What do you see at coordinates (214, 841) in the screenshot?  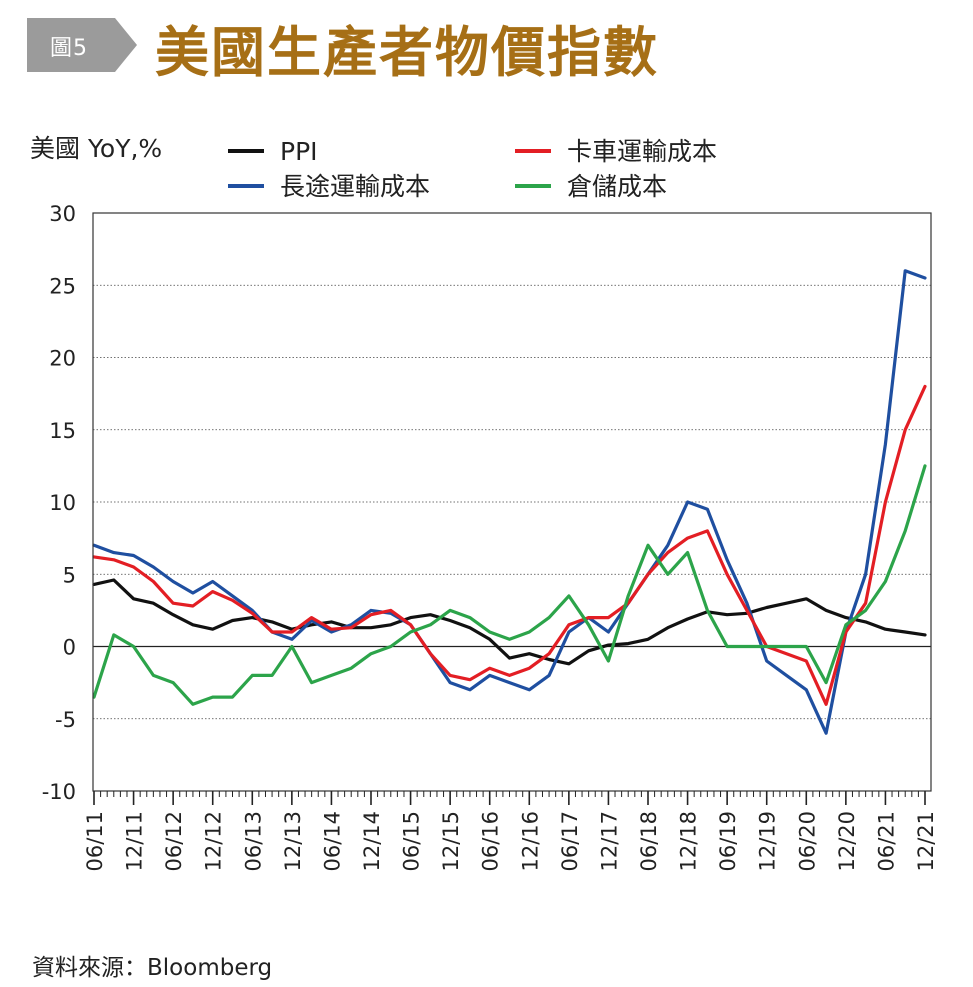 I see `x-tick-label: 12/12` at bounding box center [214, 841].